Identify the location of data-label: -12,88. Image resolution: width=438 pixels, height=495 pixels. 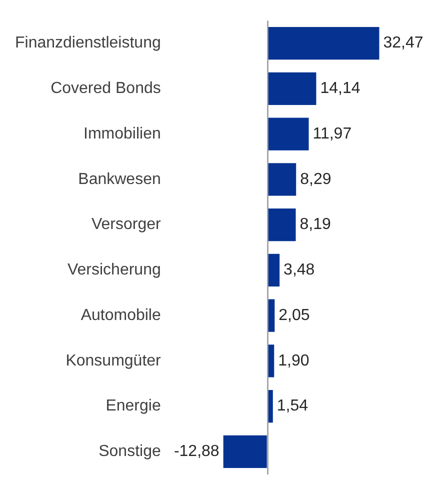
(197, 451).